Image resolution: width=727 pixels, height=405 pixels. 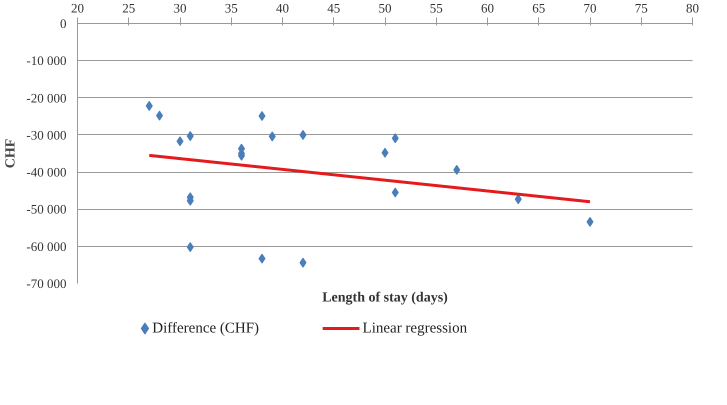 What do you see at coordinates (46, 98) in the screenshot?
I see `y-tick-label: -20 000` at bounding box center [46, 98].